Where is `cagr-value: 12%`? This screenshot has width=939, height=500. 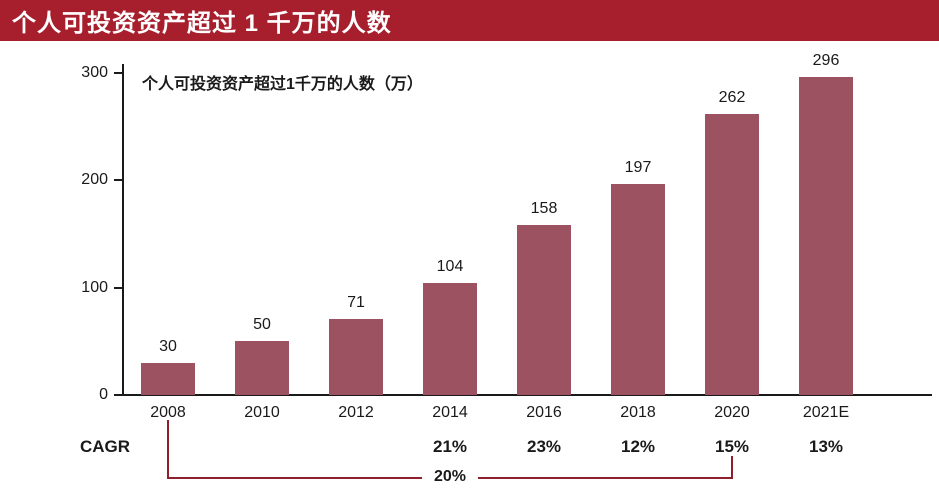
cagr-value: 12% is located at coordinates (638, 446).